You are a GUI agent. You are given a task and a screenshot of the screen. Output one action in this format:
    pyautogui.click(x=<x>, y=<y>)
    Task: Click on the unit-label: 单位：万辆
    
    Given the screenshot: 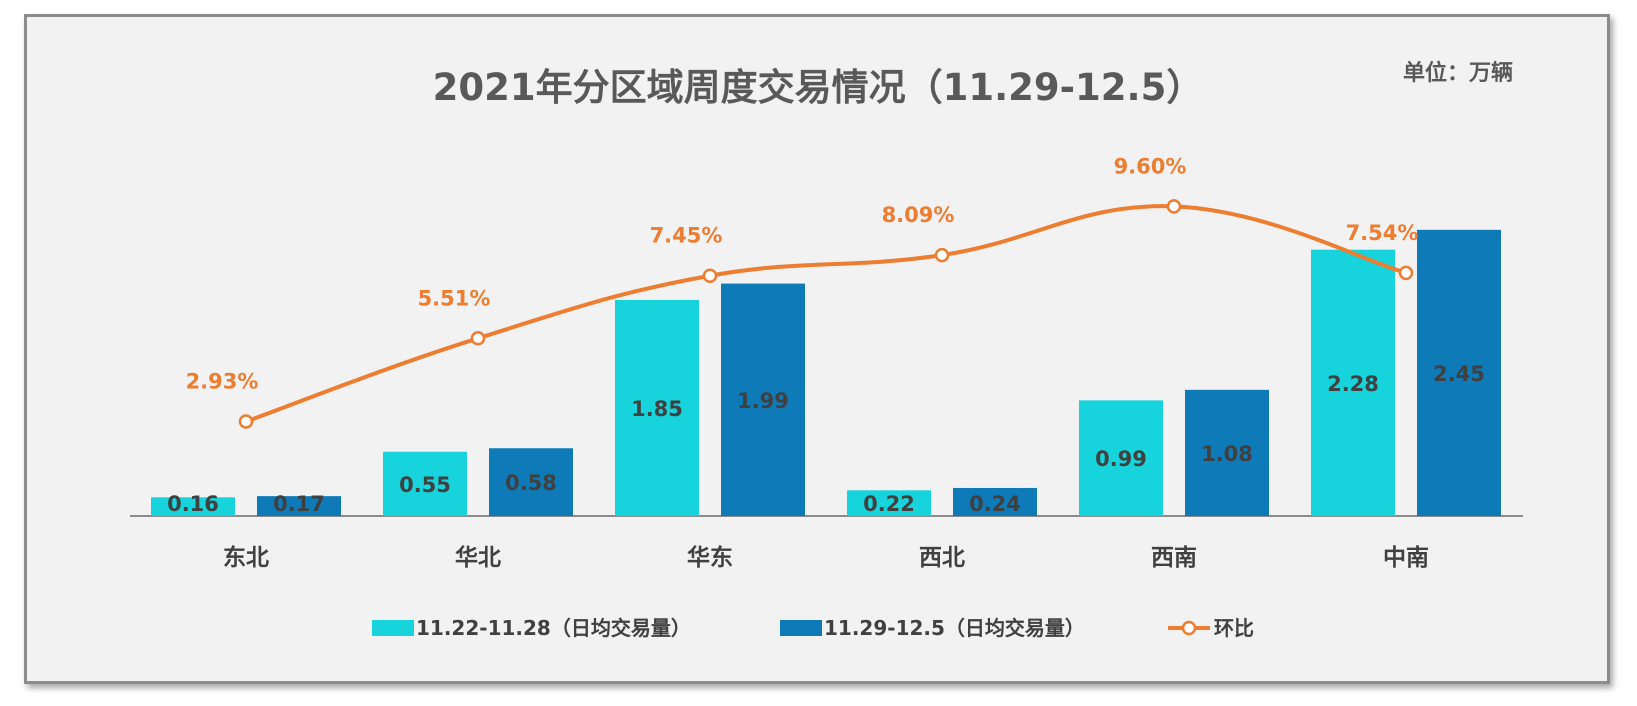 What is the action you would take?
    pyautogui.click(x=1458, y=73)
    